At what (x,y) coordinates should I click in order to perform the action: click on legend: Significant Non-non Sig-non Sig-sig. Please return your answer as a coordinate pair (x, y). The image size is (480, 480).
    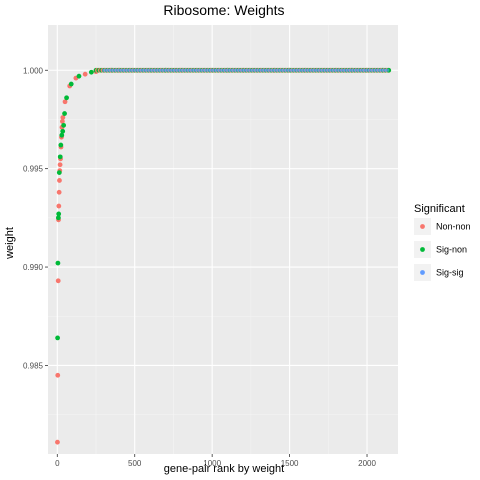
    Looking at the image, I should click on (442, 242).